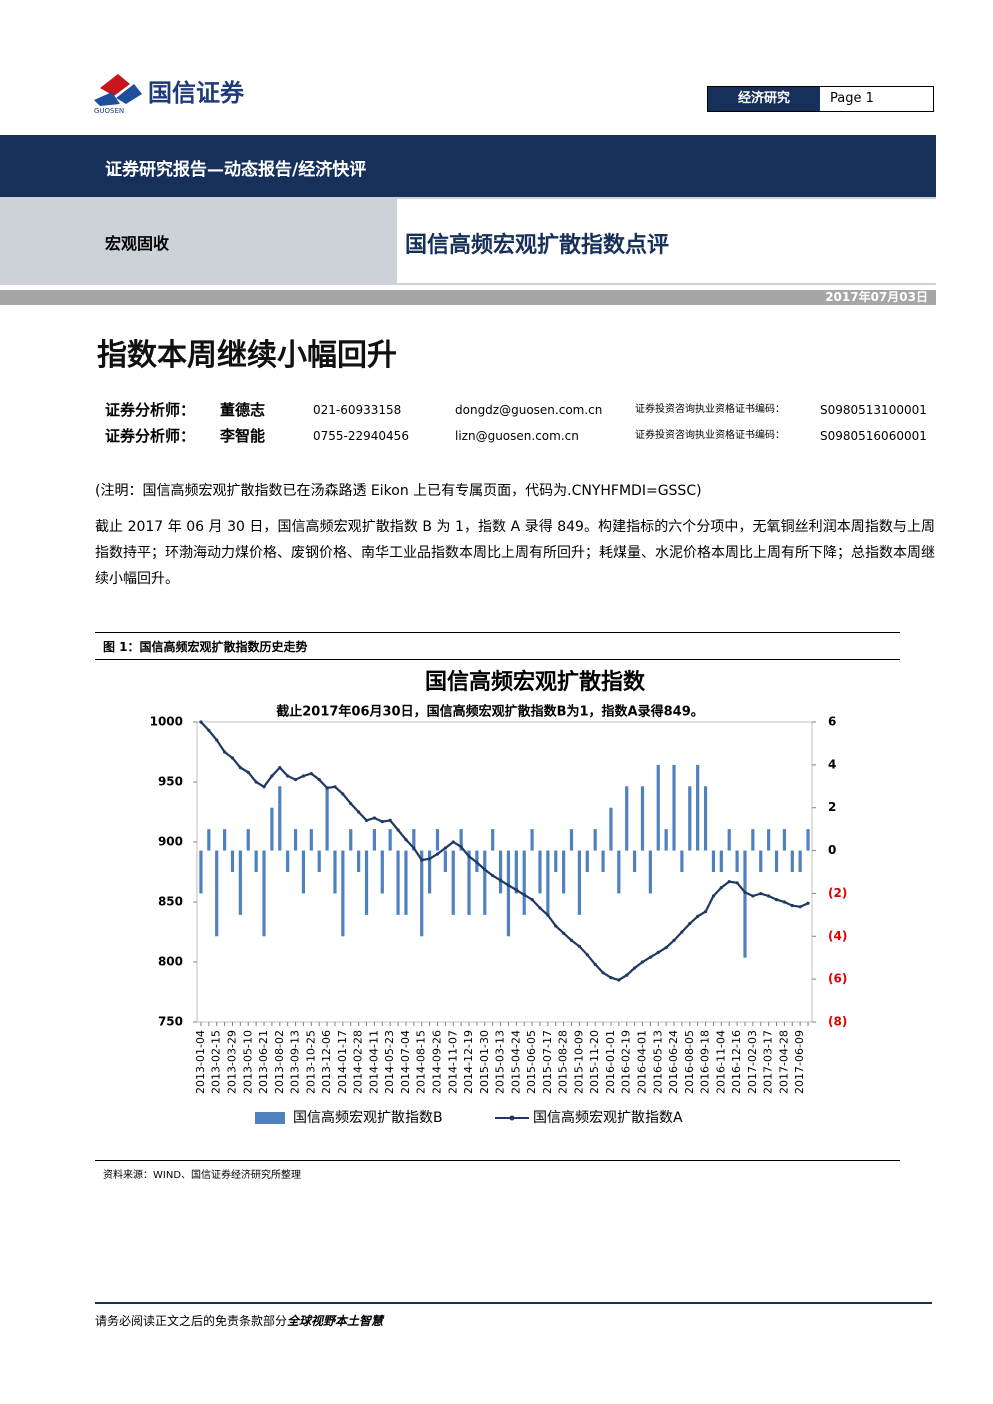 Image resolution: width=993 pixels, height=1404 pixels. Describe the element at coordinates (170, 962) in the screenshot. I see `y-tick-label: 800` at that location.